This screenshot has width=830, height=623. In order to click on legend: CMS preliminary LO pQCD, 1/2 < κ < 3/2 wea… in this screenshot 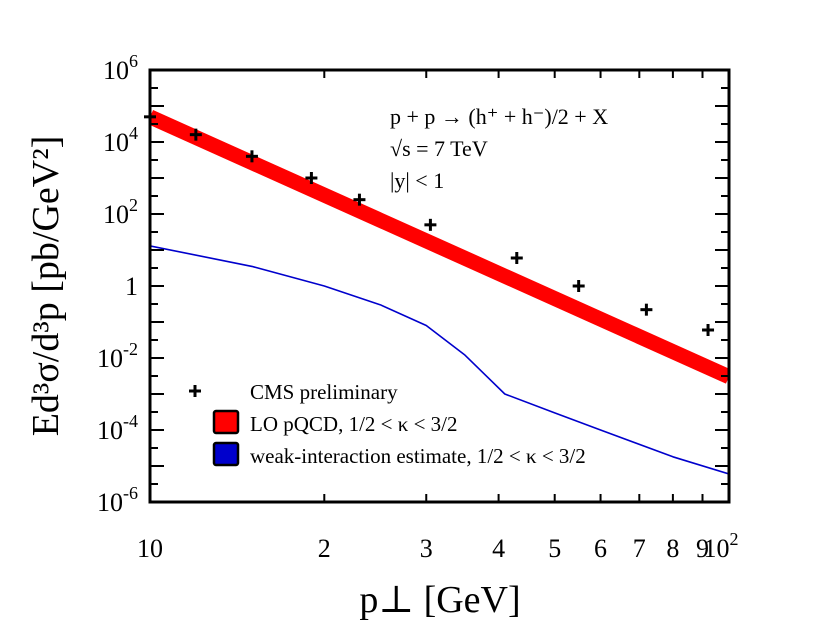, I will do `click(387, 424)`.